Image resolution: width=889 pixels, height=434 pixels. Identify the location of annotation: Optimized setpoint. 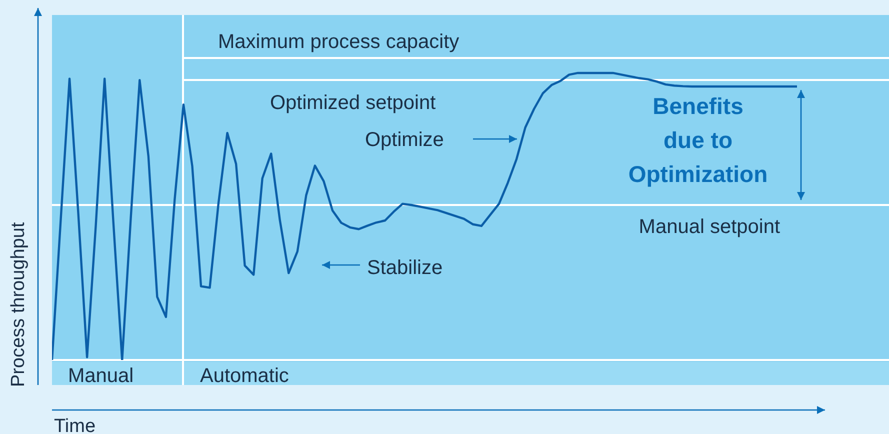
(353, 103).